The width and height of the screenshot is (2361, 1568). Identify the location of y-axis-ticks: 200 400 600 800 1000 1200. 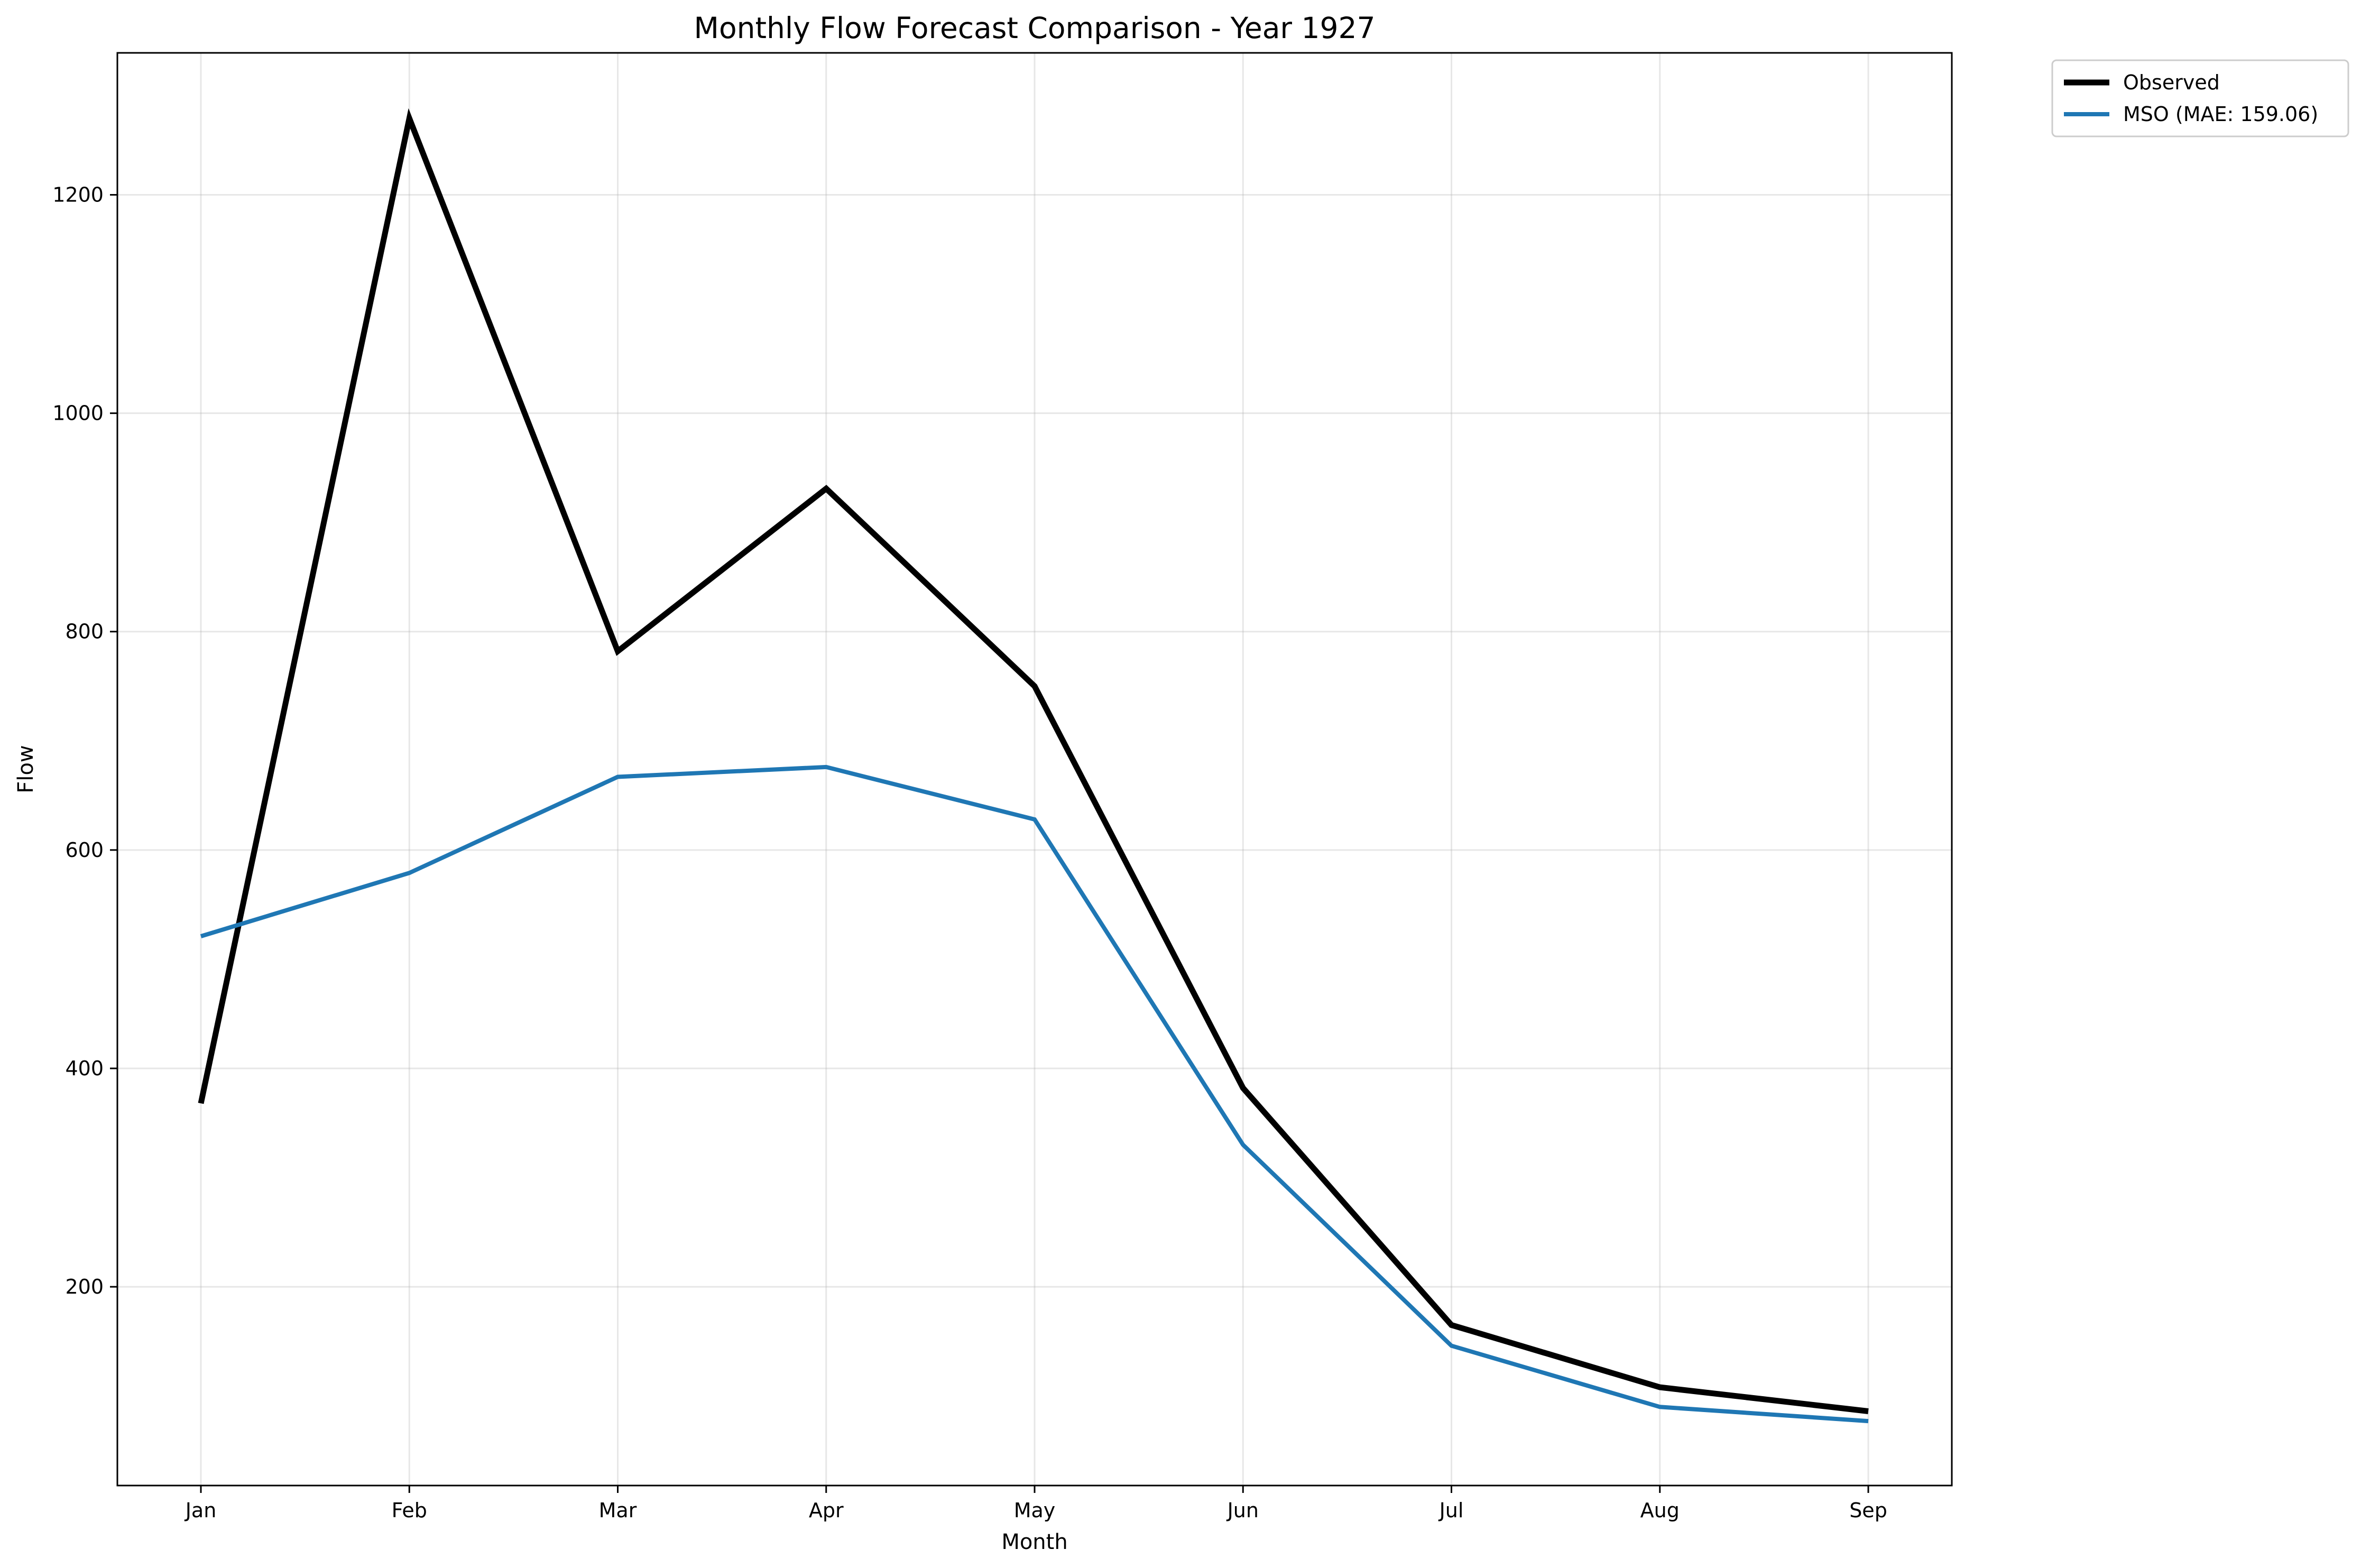
(84, 740).